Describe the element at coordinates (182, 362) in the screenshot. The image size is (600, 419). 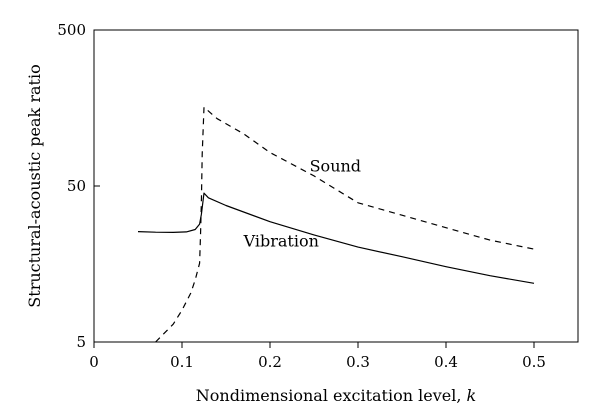
I see `x-tick-label: 0.1` at that location.